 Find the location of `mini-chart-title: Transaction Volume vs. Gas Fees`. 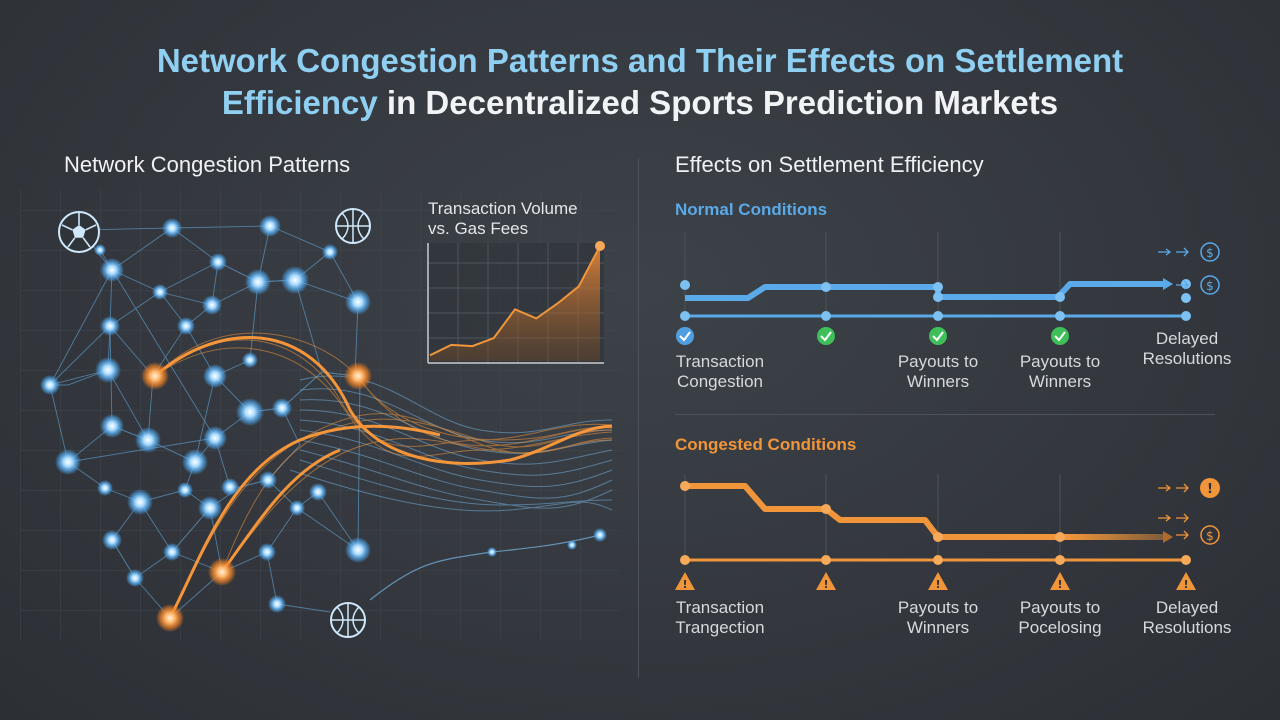

mini-chart-title: Transaction Volume vs. Gas Fees is located at coordinates (503, 219).